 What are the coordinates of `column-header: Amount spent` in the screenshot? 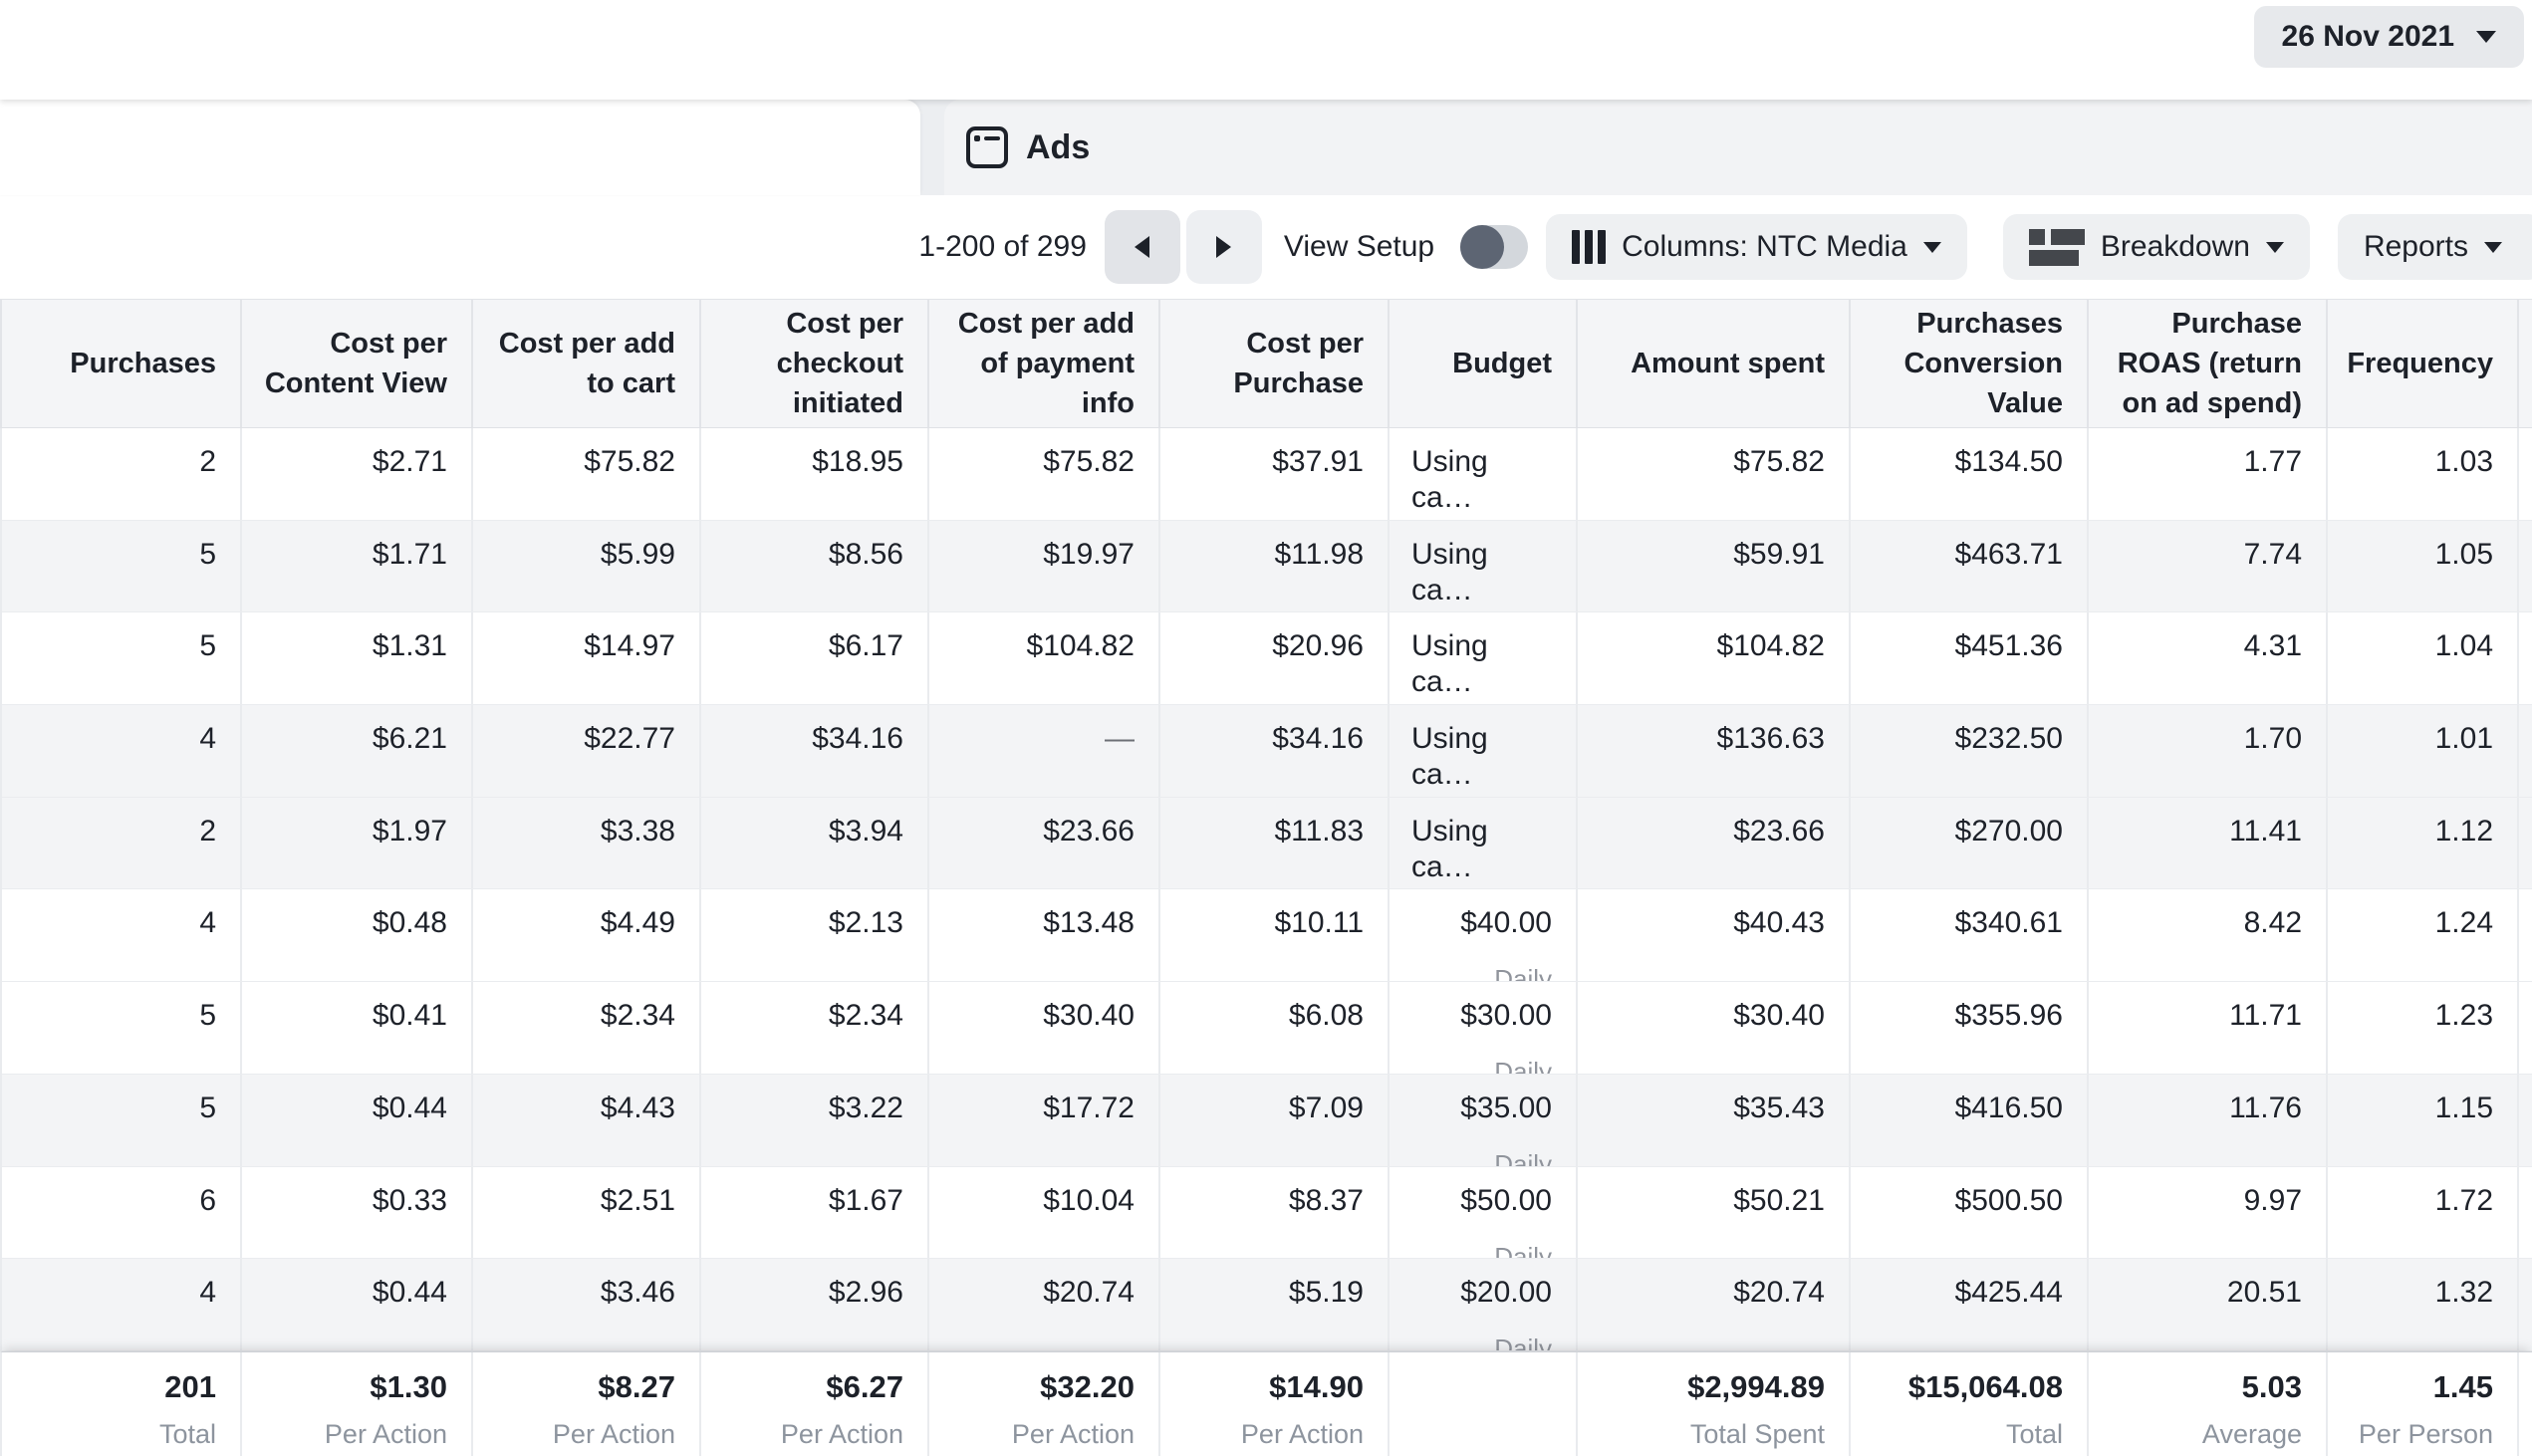 It's located at (1714, 363).